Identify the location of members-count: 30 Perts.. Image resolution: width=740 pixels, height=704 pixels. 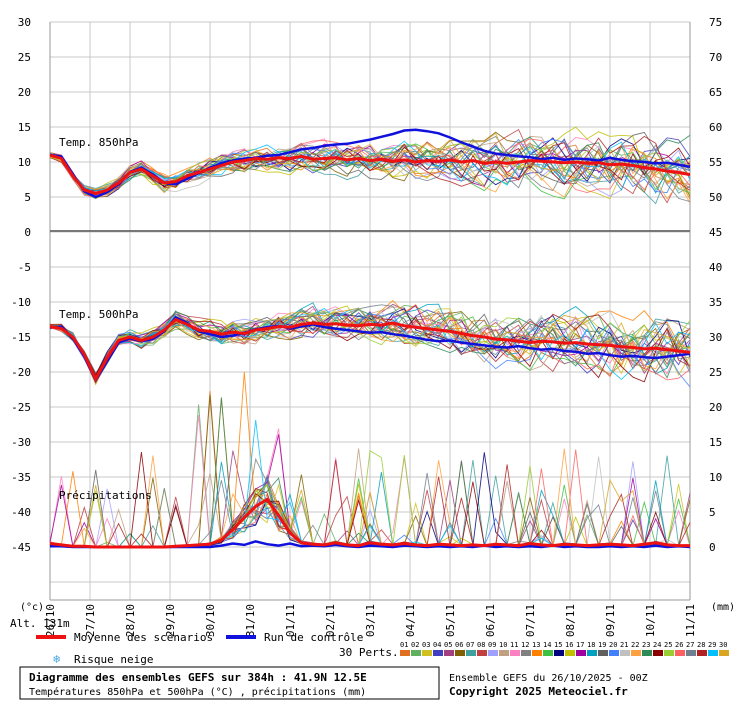
(369, 652).